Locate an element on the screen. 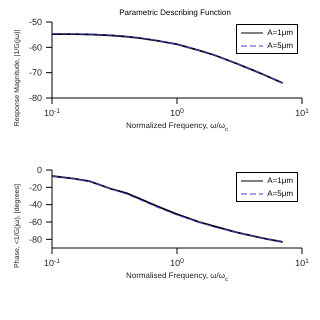 Image resolution: width=320 pixels, height=320 pixels. y-tick-label: -20 is located at coordinates (35, 187).